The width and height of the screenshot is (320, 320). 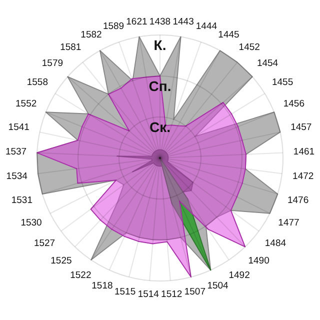 What do you see at coordinates (160, 45) in the screenshot?
I see `y-tick-label: К.` at bounding box center [160, 45].